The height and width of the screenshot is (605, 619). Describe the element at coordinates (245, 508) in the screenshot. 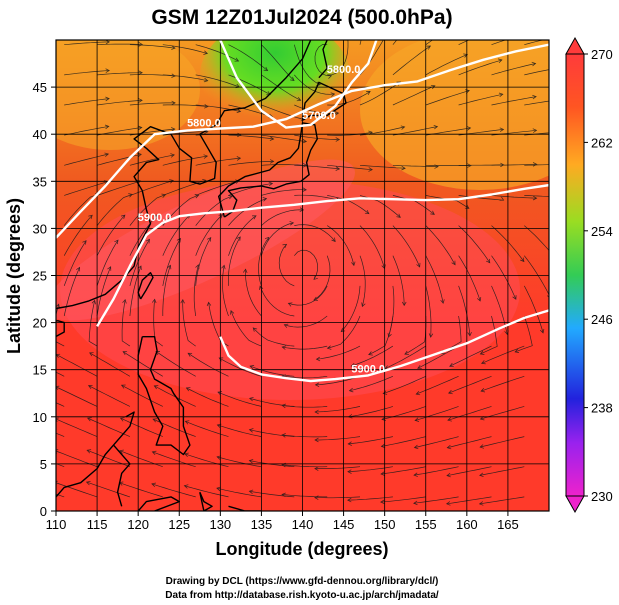

I see `coastline` at that location.